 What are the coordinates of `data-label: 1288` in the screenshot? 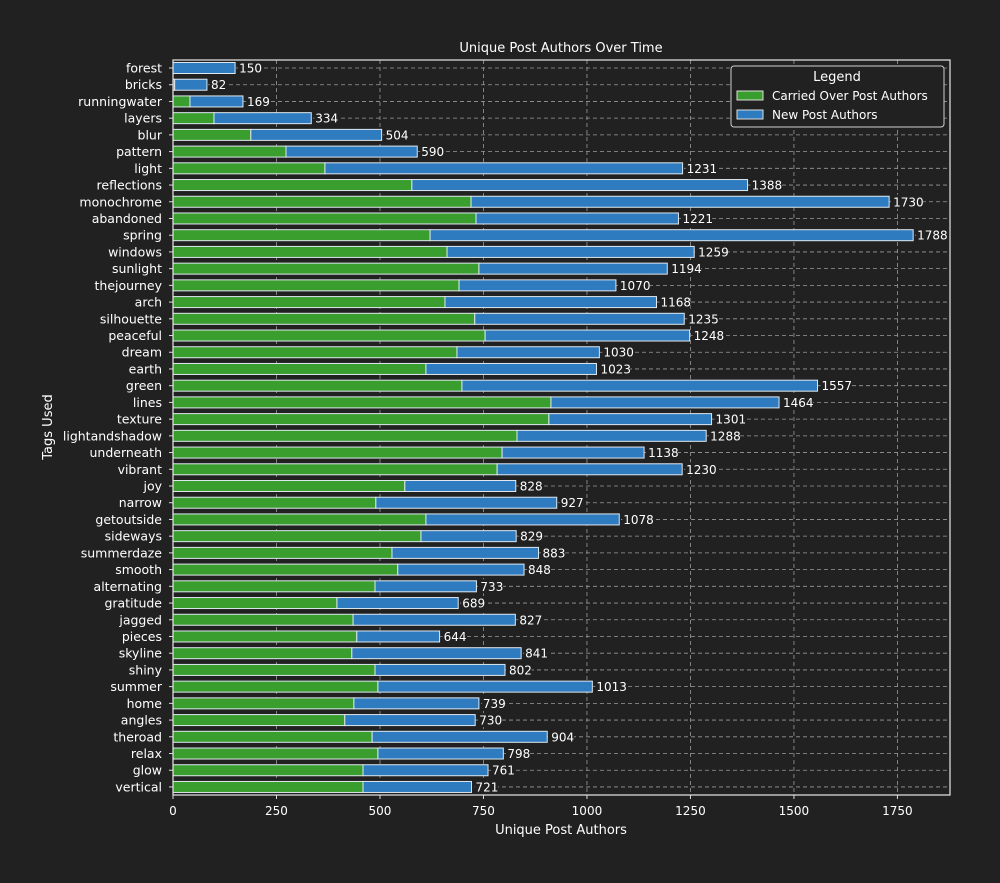 It's located at (725, 436).